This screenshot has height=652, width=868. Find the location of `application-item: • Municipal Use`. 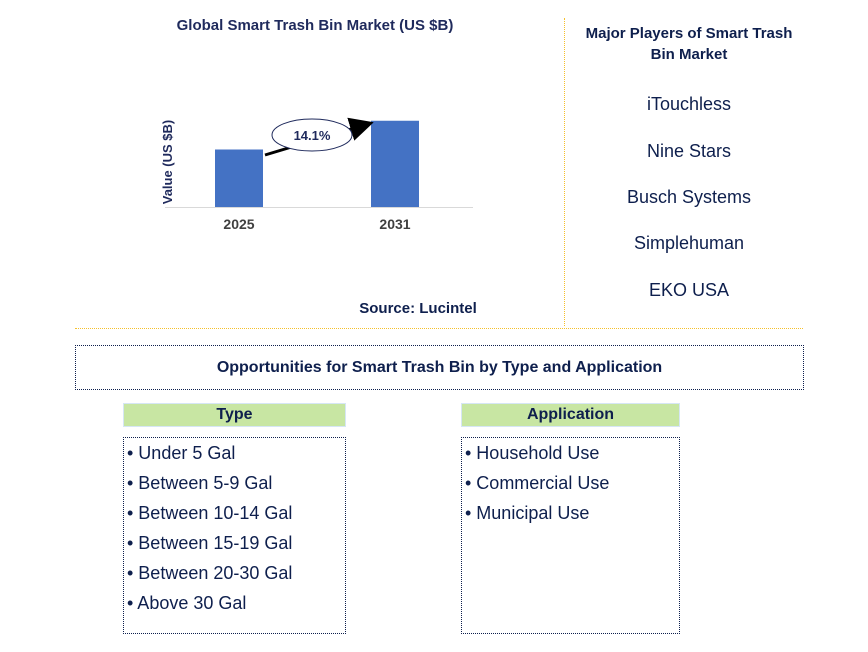

application-item: • Municipal Use is located at coordinates (527, 513).